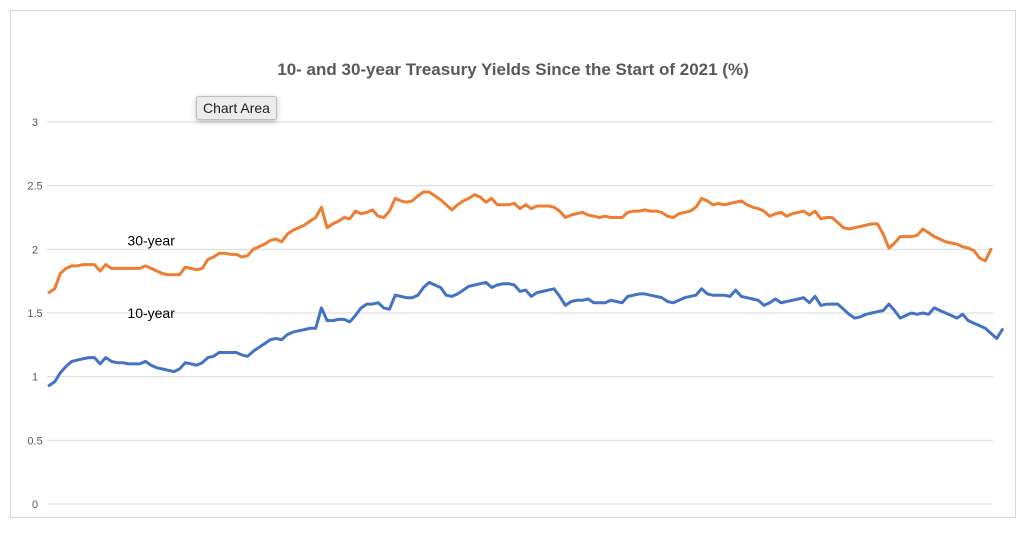 Image resolution: width=1024 pixels, height=534 pixels. Describe the element at coordinates (35, 250) in the screenshot. I see `y-tick-label: 2` at that location.